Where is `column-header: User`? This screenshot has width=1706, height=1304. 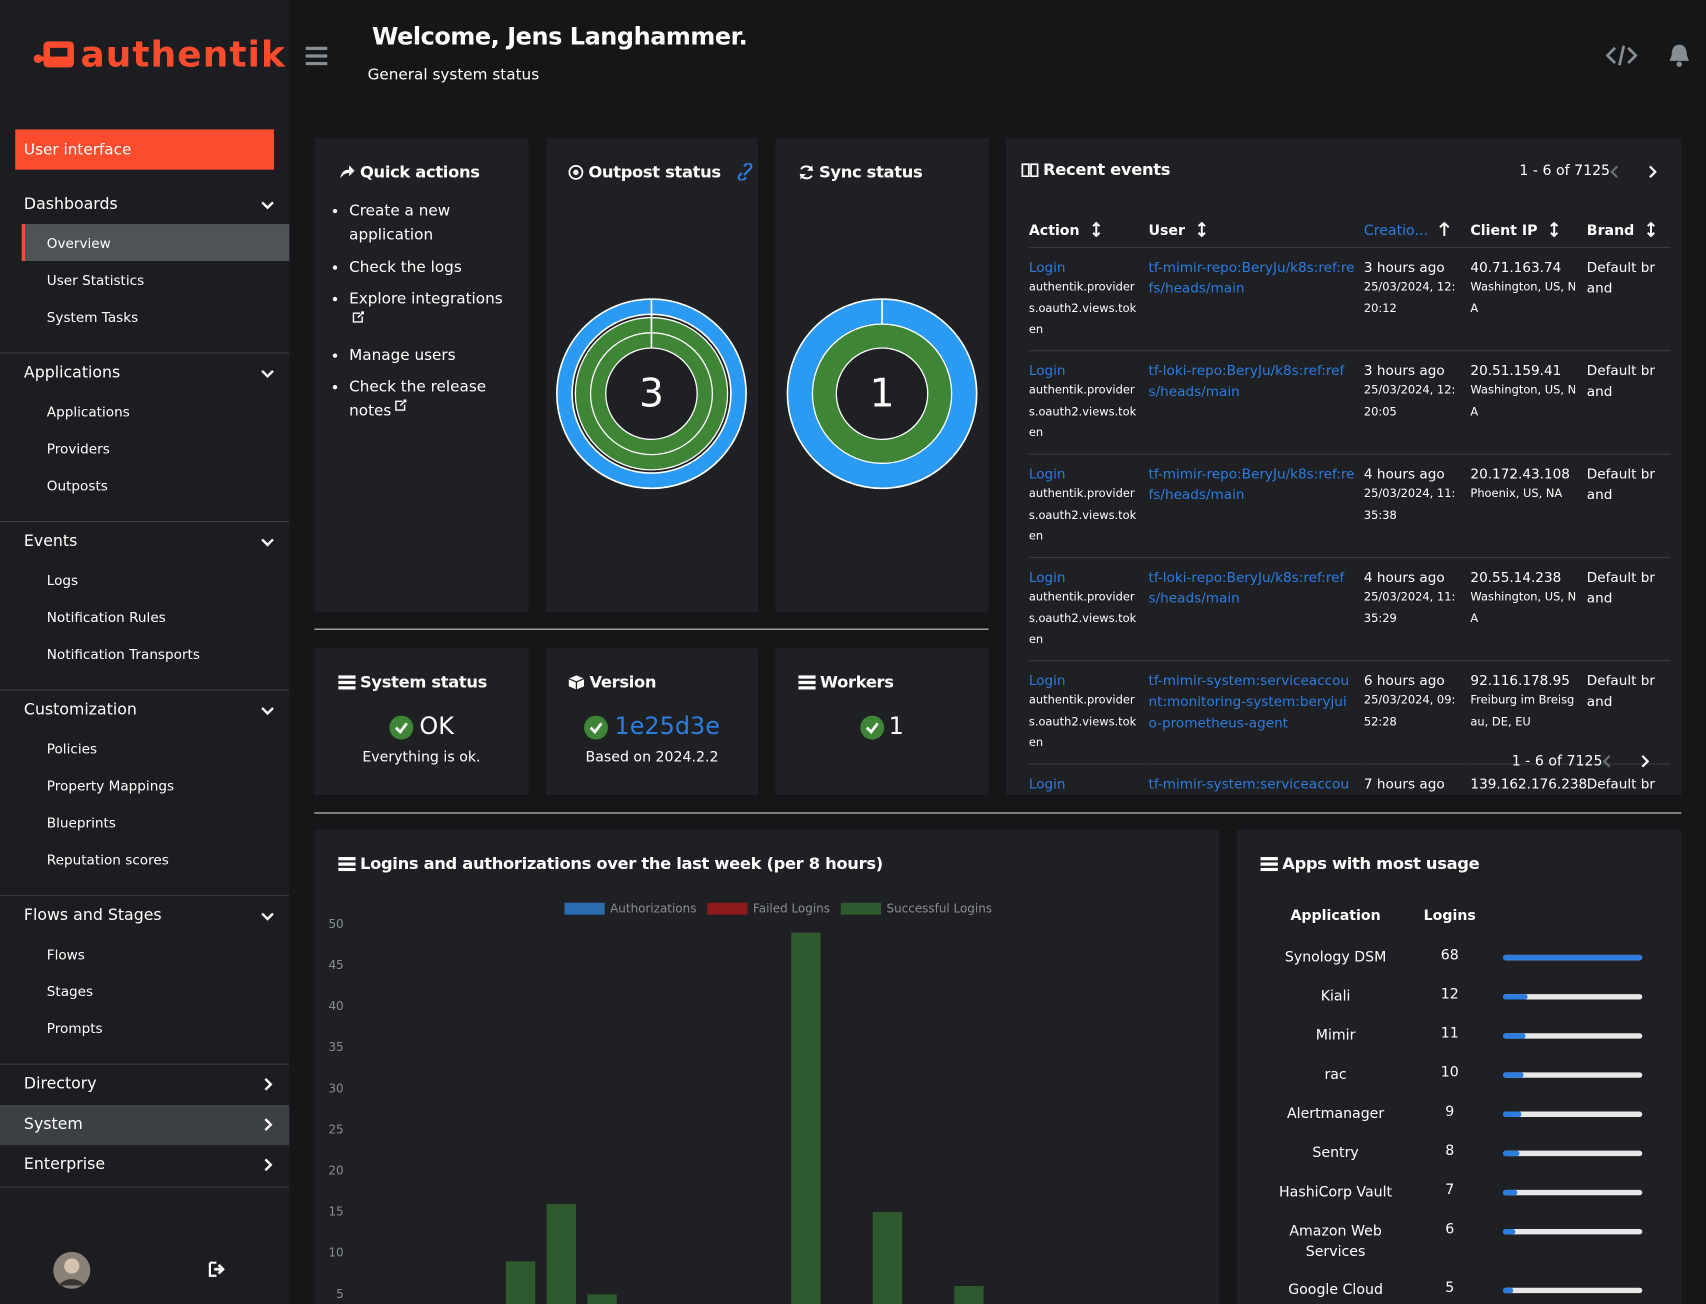
column-header: User is located at coordinates (1256, 230).